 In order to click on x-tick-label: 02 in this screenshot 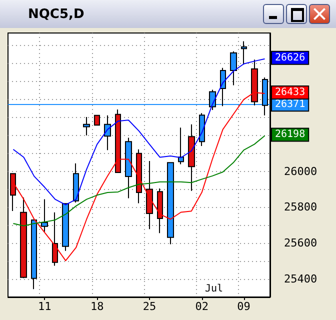, I will do `click(202, 306)`.